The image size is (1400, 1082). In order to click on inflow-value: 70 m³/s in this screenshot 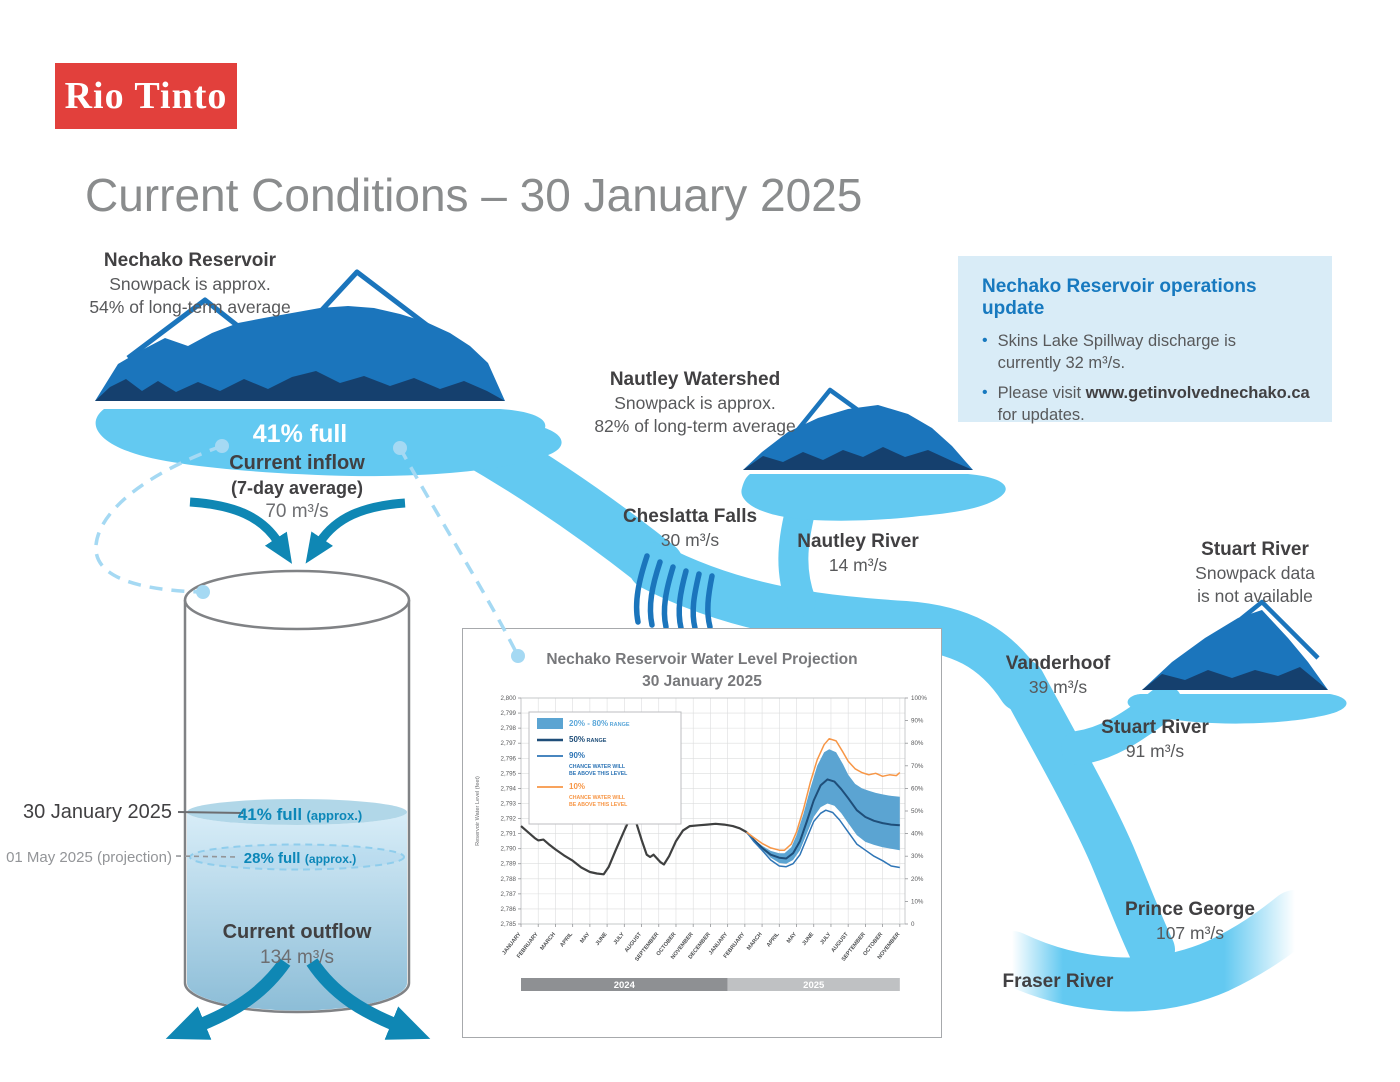, I will do `click(297, 511)`.